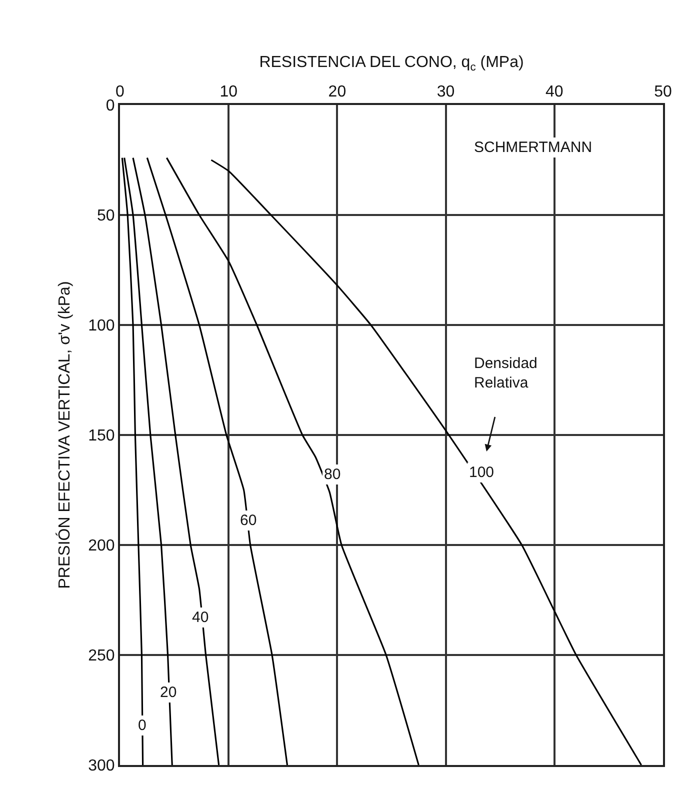 Image resolution: width=693 pixels, height=785 pixels. Describe the element at coordinates (248, 520) in the screenshot. I see `annotation: 60` at that location.